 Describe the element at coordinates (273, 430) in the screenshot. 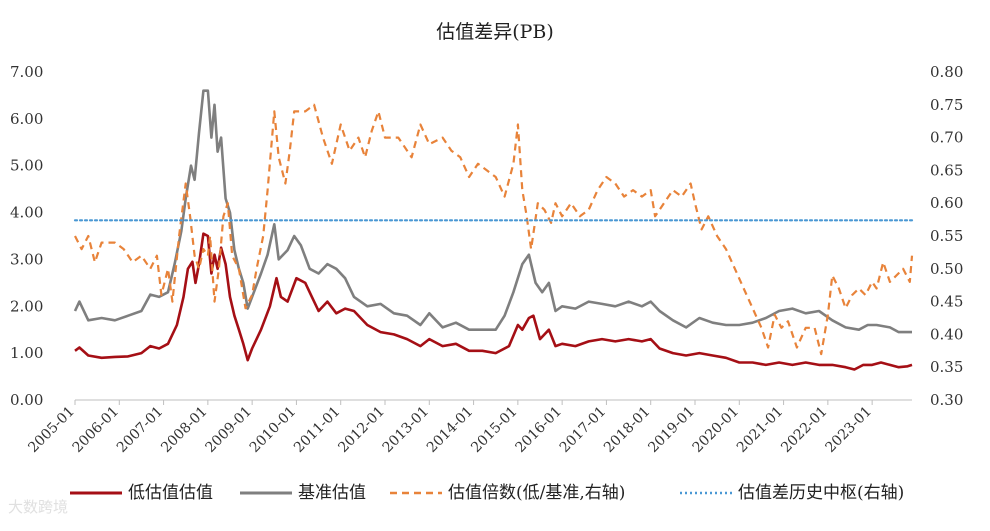

I see `x-tick-label: 2010-01` at that location.